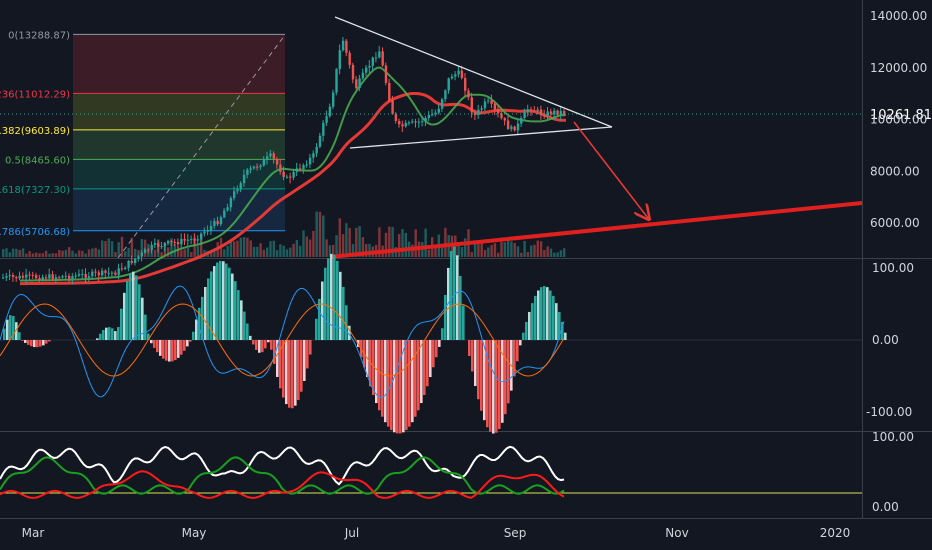 The width and height of the screenshot is (932, 550). What do you see at coordinates (481, 137) in the screenshot?
I see `triangle-lower-trendline` at bounding box center [481, 137].